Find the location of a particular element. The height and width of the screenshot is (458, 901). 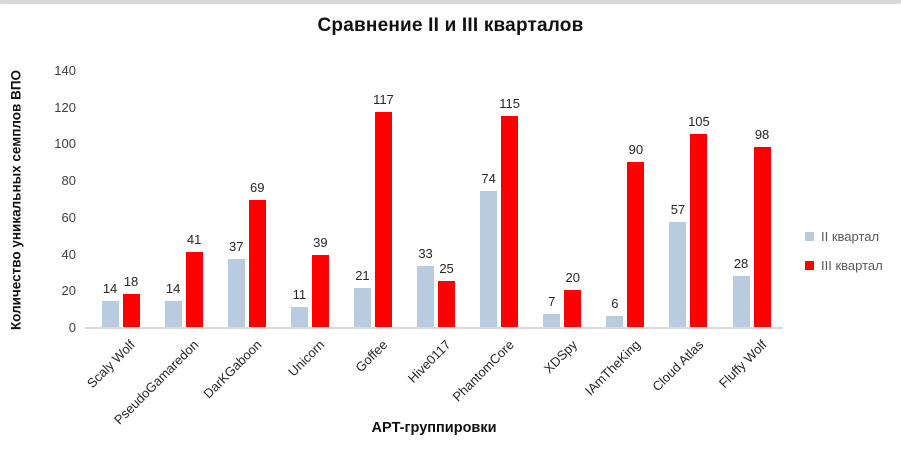

data-label: 41 is located at coordinates (194, 239).